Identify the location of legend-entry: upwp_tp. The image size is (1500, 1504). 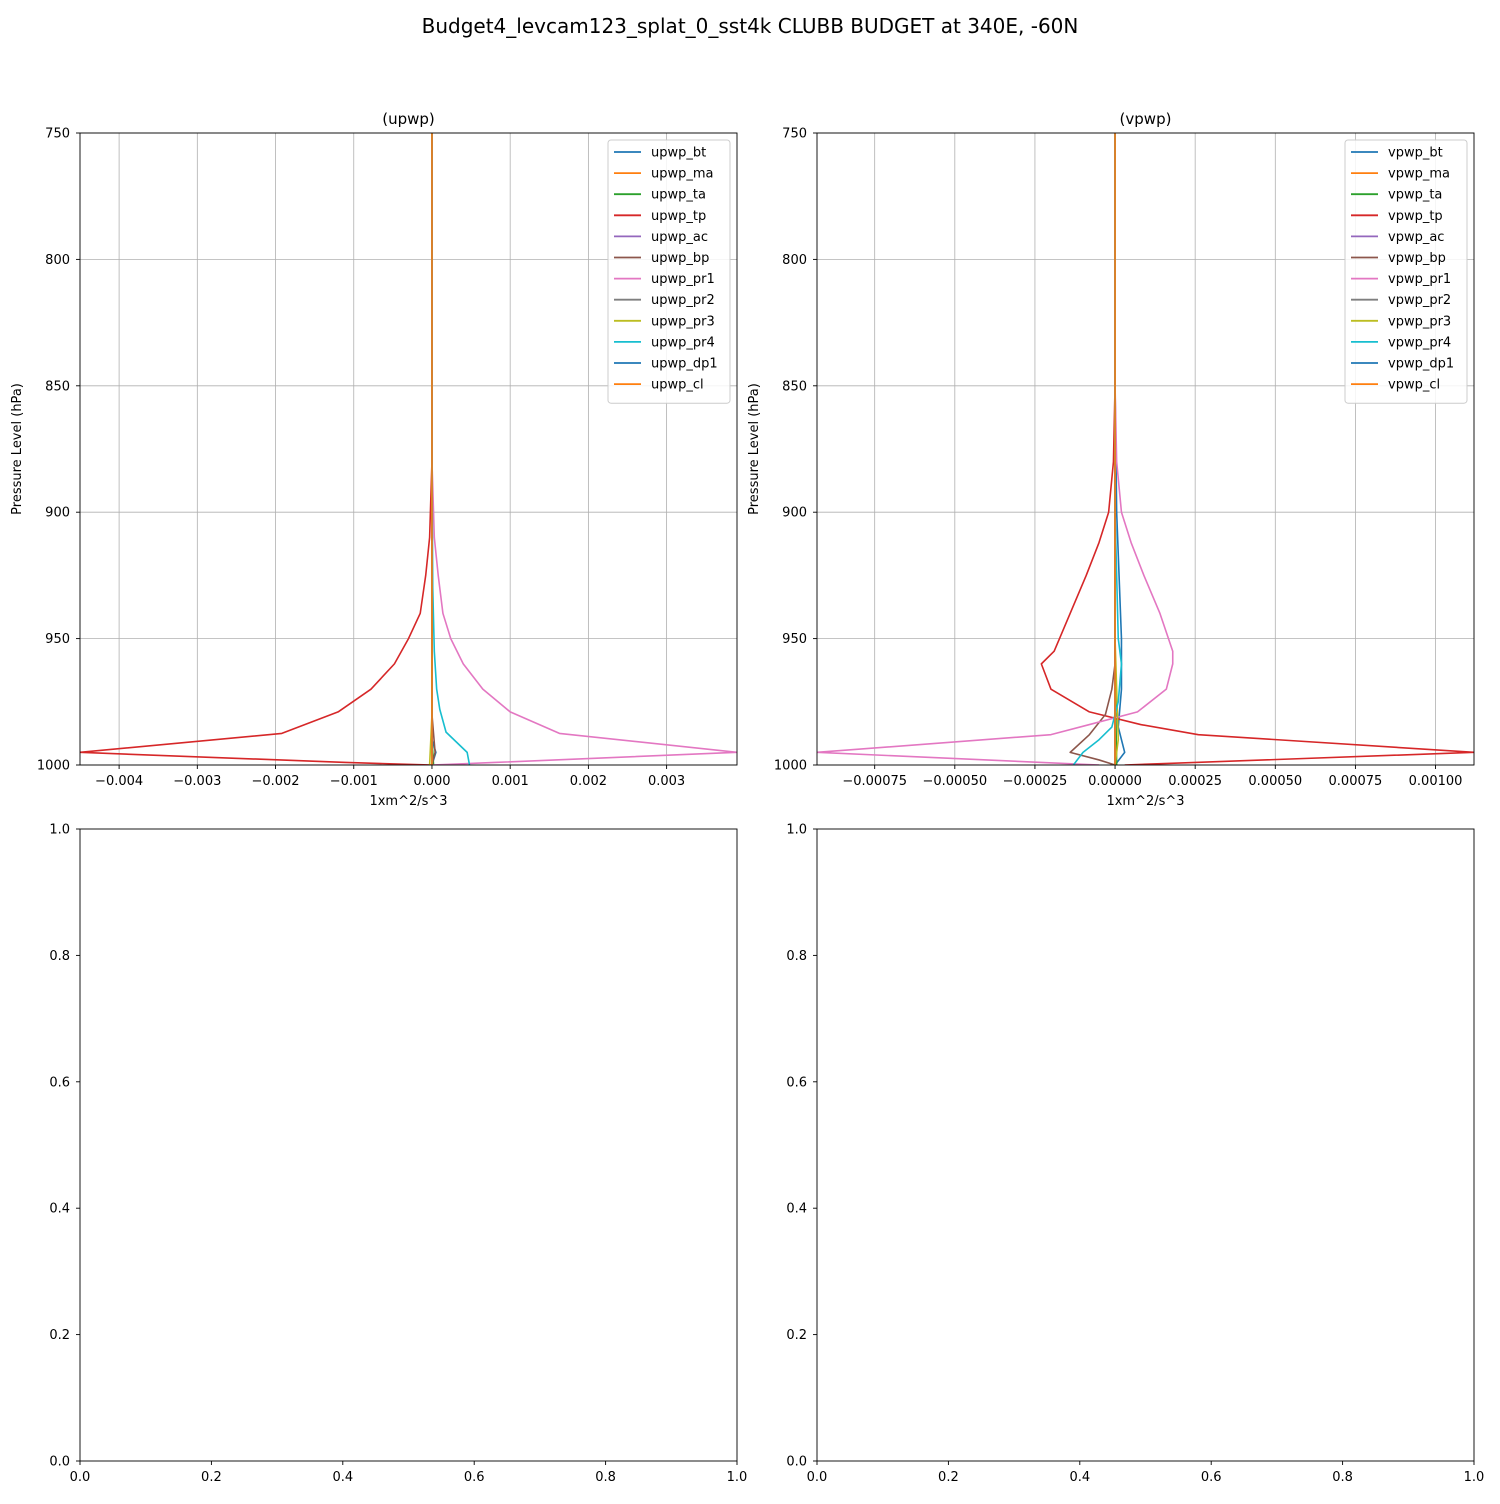
(678, 216).